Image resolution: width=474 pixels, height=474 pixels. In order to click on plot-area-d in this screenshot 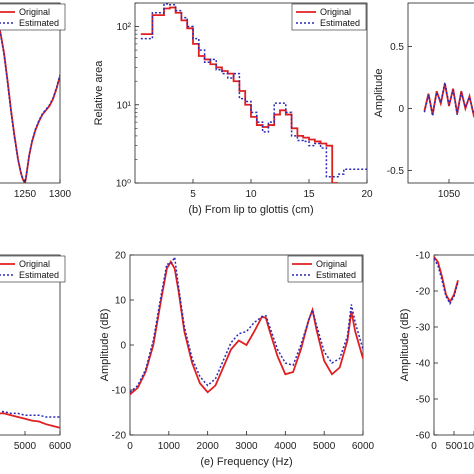, I will do `click(30, 419)`.